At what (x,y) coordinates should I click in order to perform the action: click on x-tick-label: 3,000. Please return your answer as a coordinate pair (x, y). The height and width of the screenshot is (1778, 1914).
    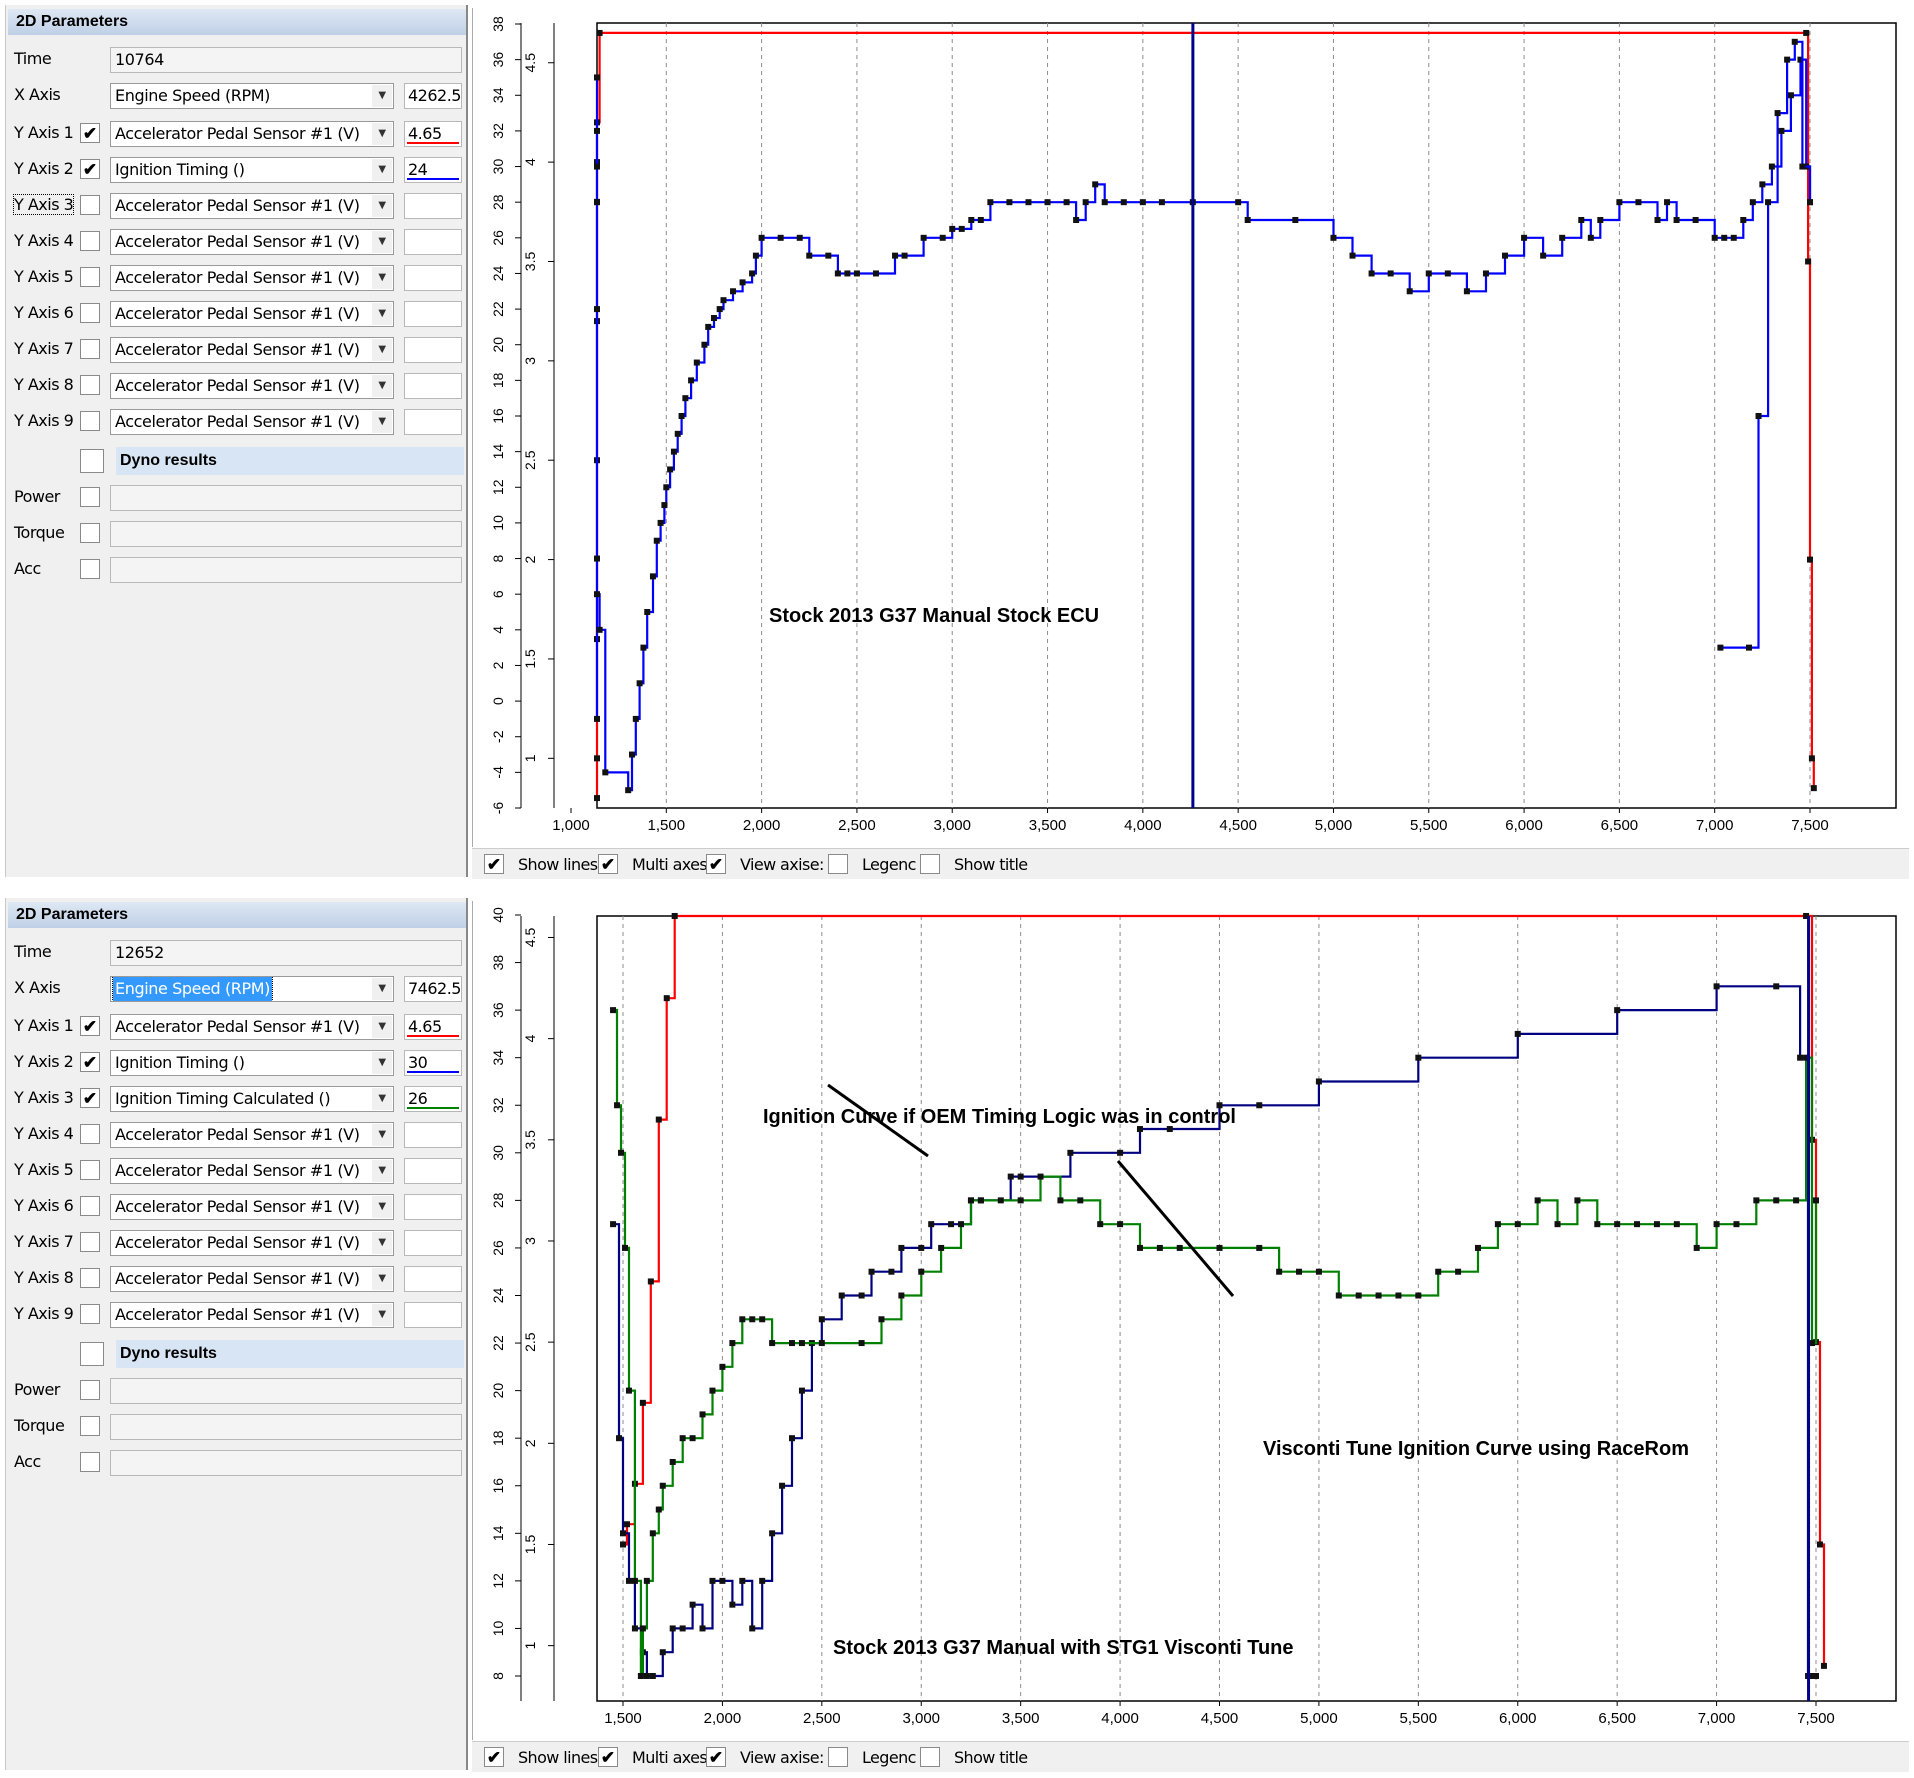
    Looking at the image, I should click on (921, 1718).